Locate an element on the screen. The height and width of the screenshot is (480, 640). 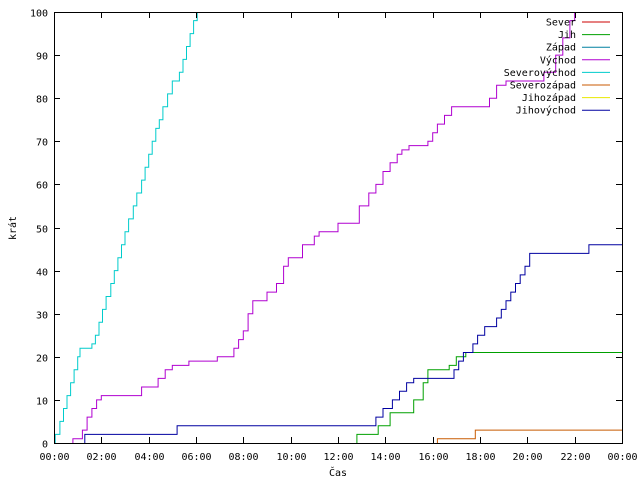
y-axis-label: krát is located at coordinates (13, 228).